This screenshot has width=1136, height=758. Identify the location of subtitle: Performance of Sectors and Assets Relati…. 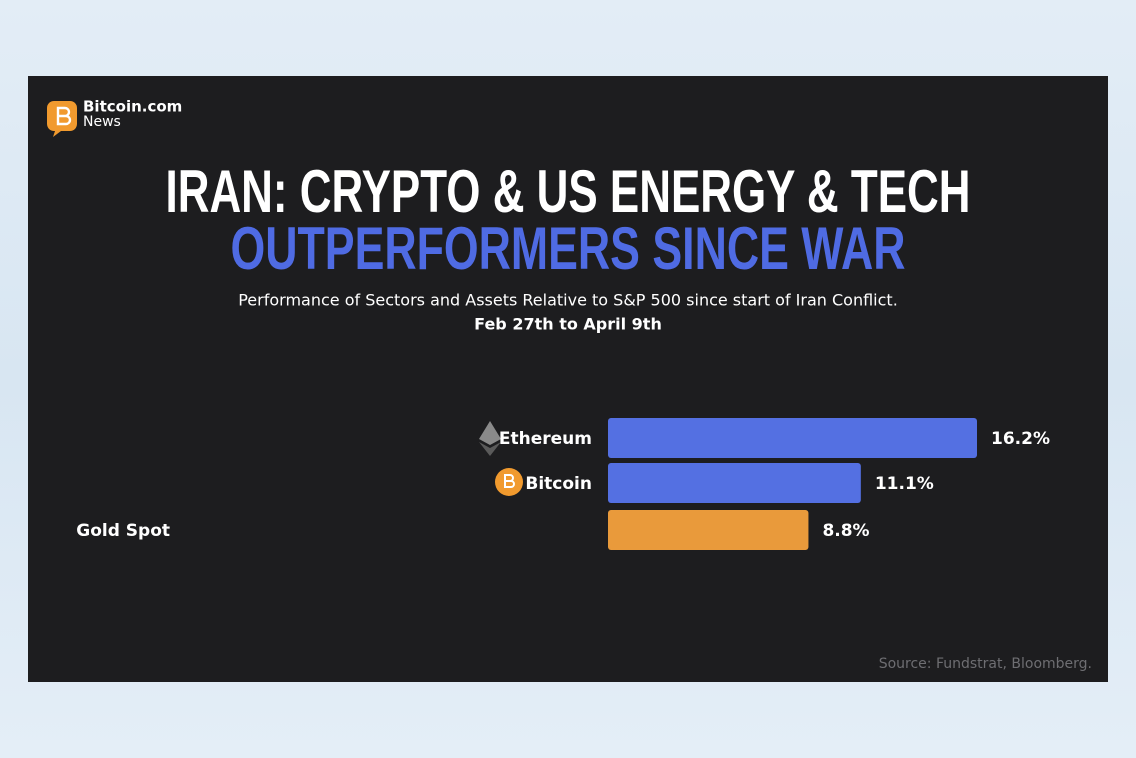
(568, 300).